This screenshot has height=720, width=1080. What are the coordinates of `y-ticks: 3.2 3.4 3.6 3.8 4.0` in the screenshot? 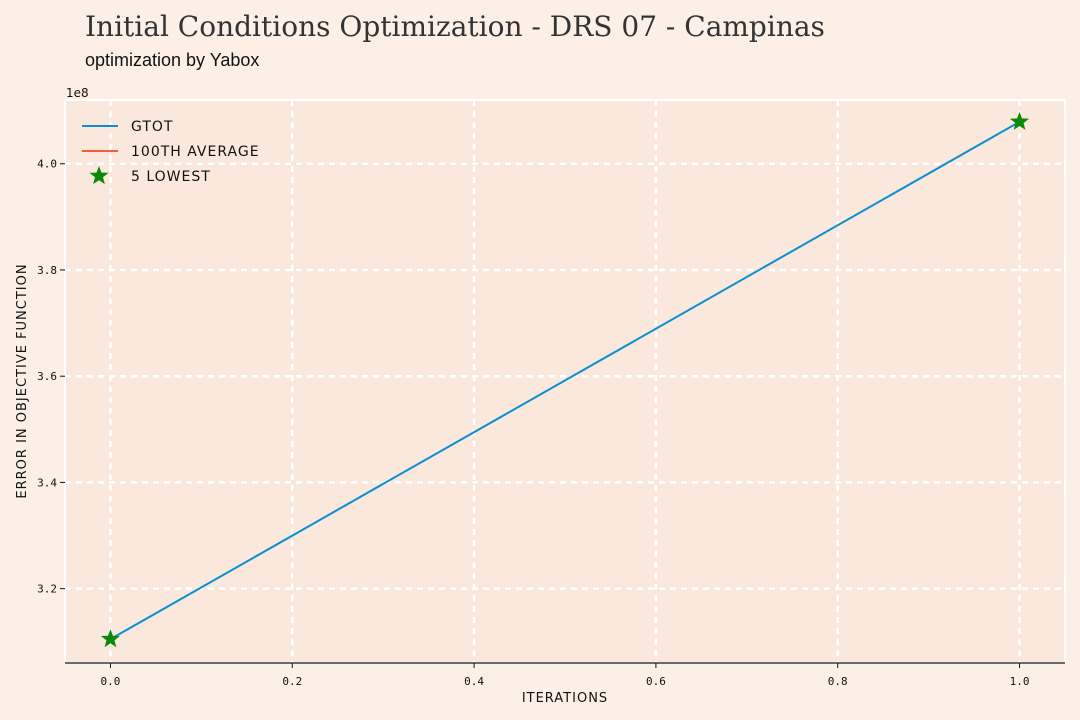 It's located at (51, 377).